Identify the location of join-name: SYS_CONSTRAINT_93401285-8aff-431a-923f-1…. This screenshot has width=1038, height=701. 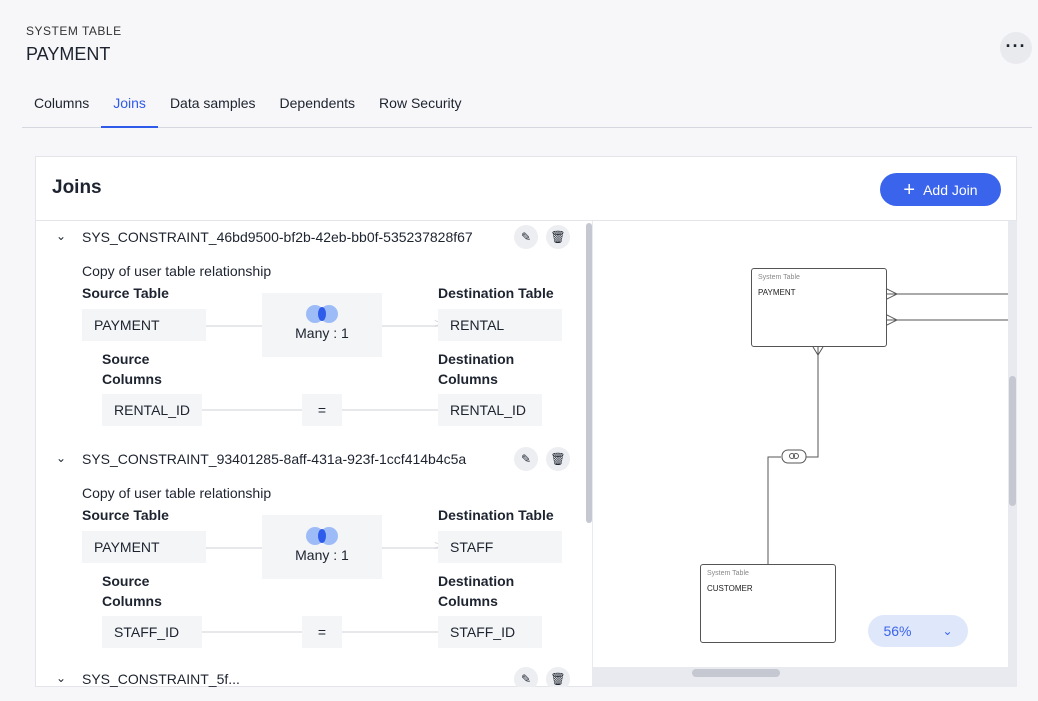
(274, 459).